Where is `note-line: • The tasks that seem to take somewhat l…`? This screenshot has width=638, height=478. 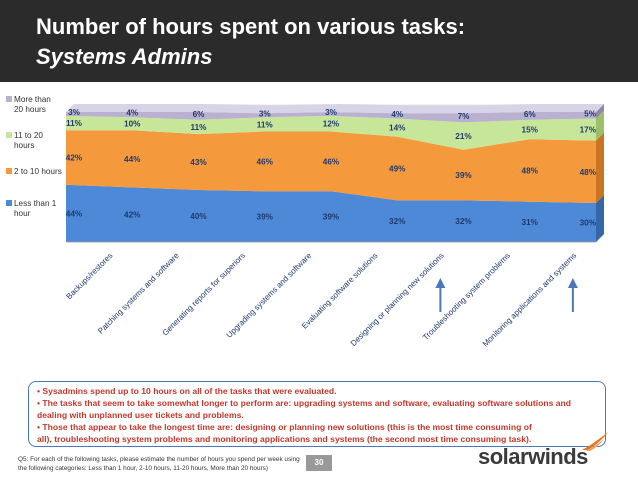
note-line: • The tasks that seem to take somewhat l… is located at coordinates (304, 403).